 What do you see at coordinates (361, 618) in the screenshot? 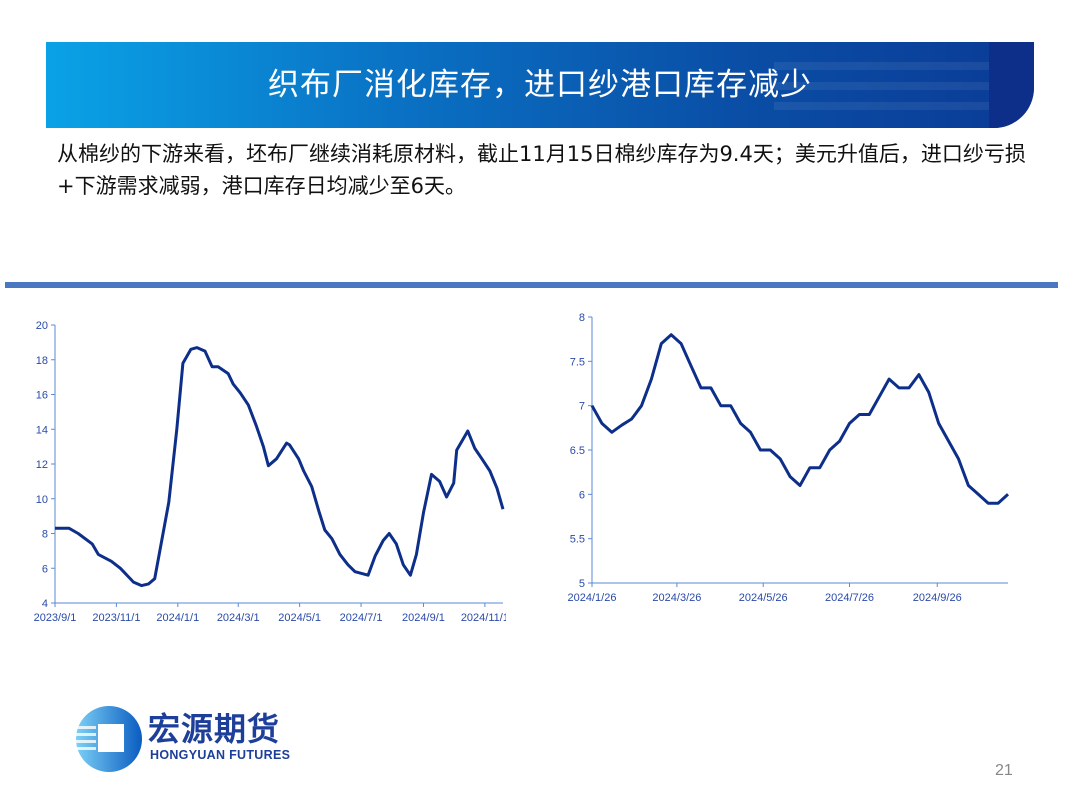
I see `x-tick-label: 2024/7/1` at bounding box center [361, 618].